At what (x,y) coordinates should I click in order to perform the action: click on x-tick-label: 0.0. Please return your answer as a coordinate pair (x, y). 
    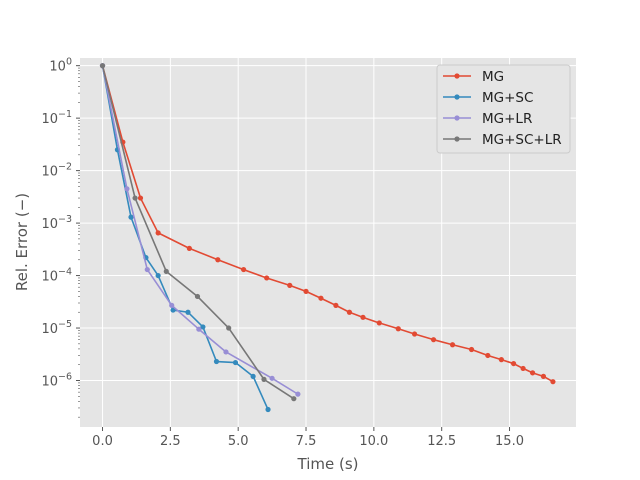
    Looking at the image, I should click on (102, 441).